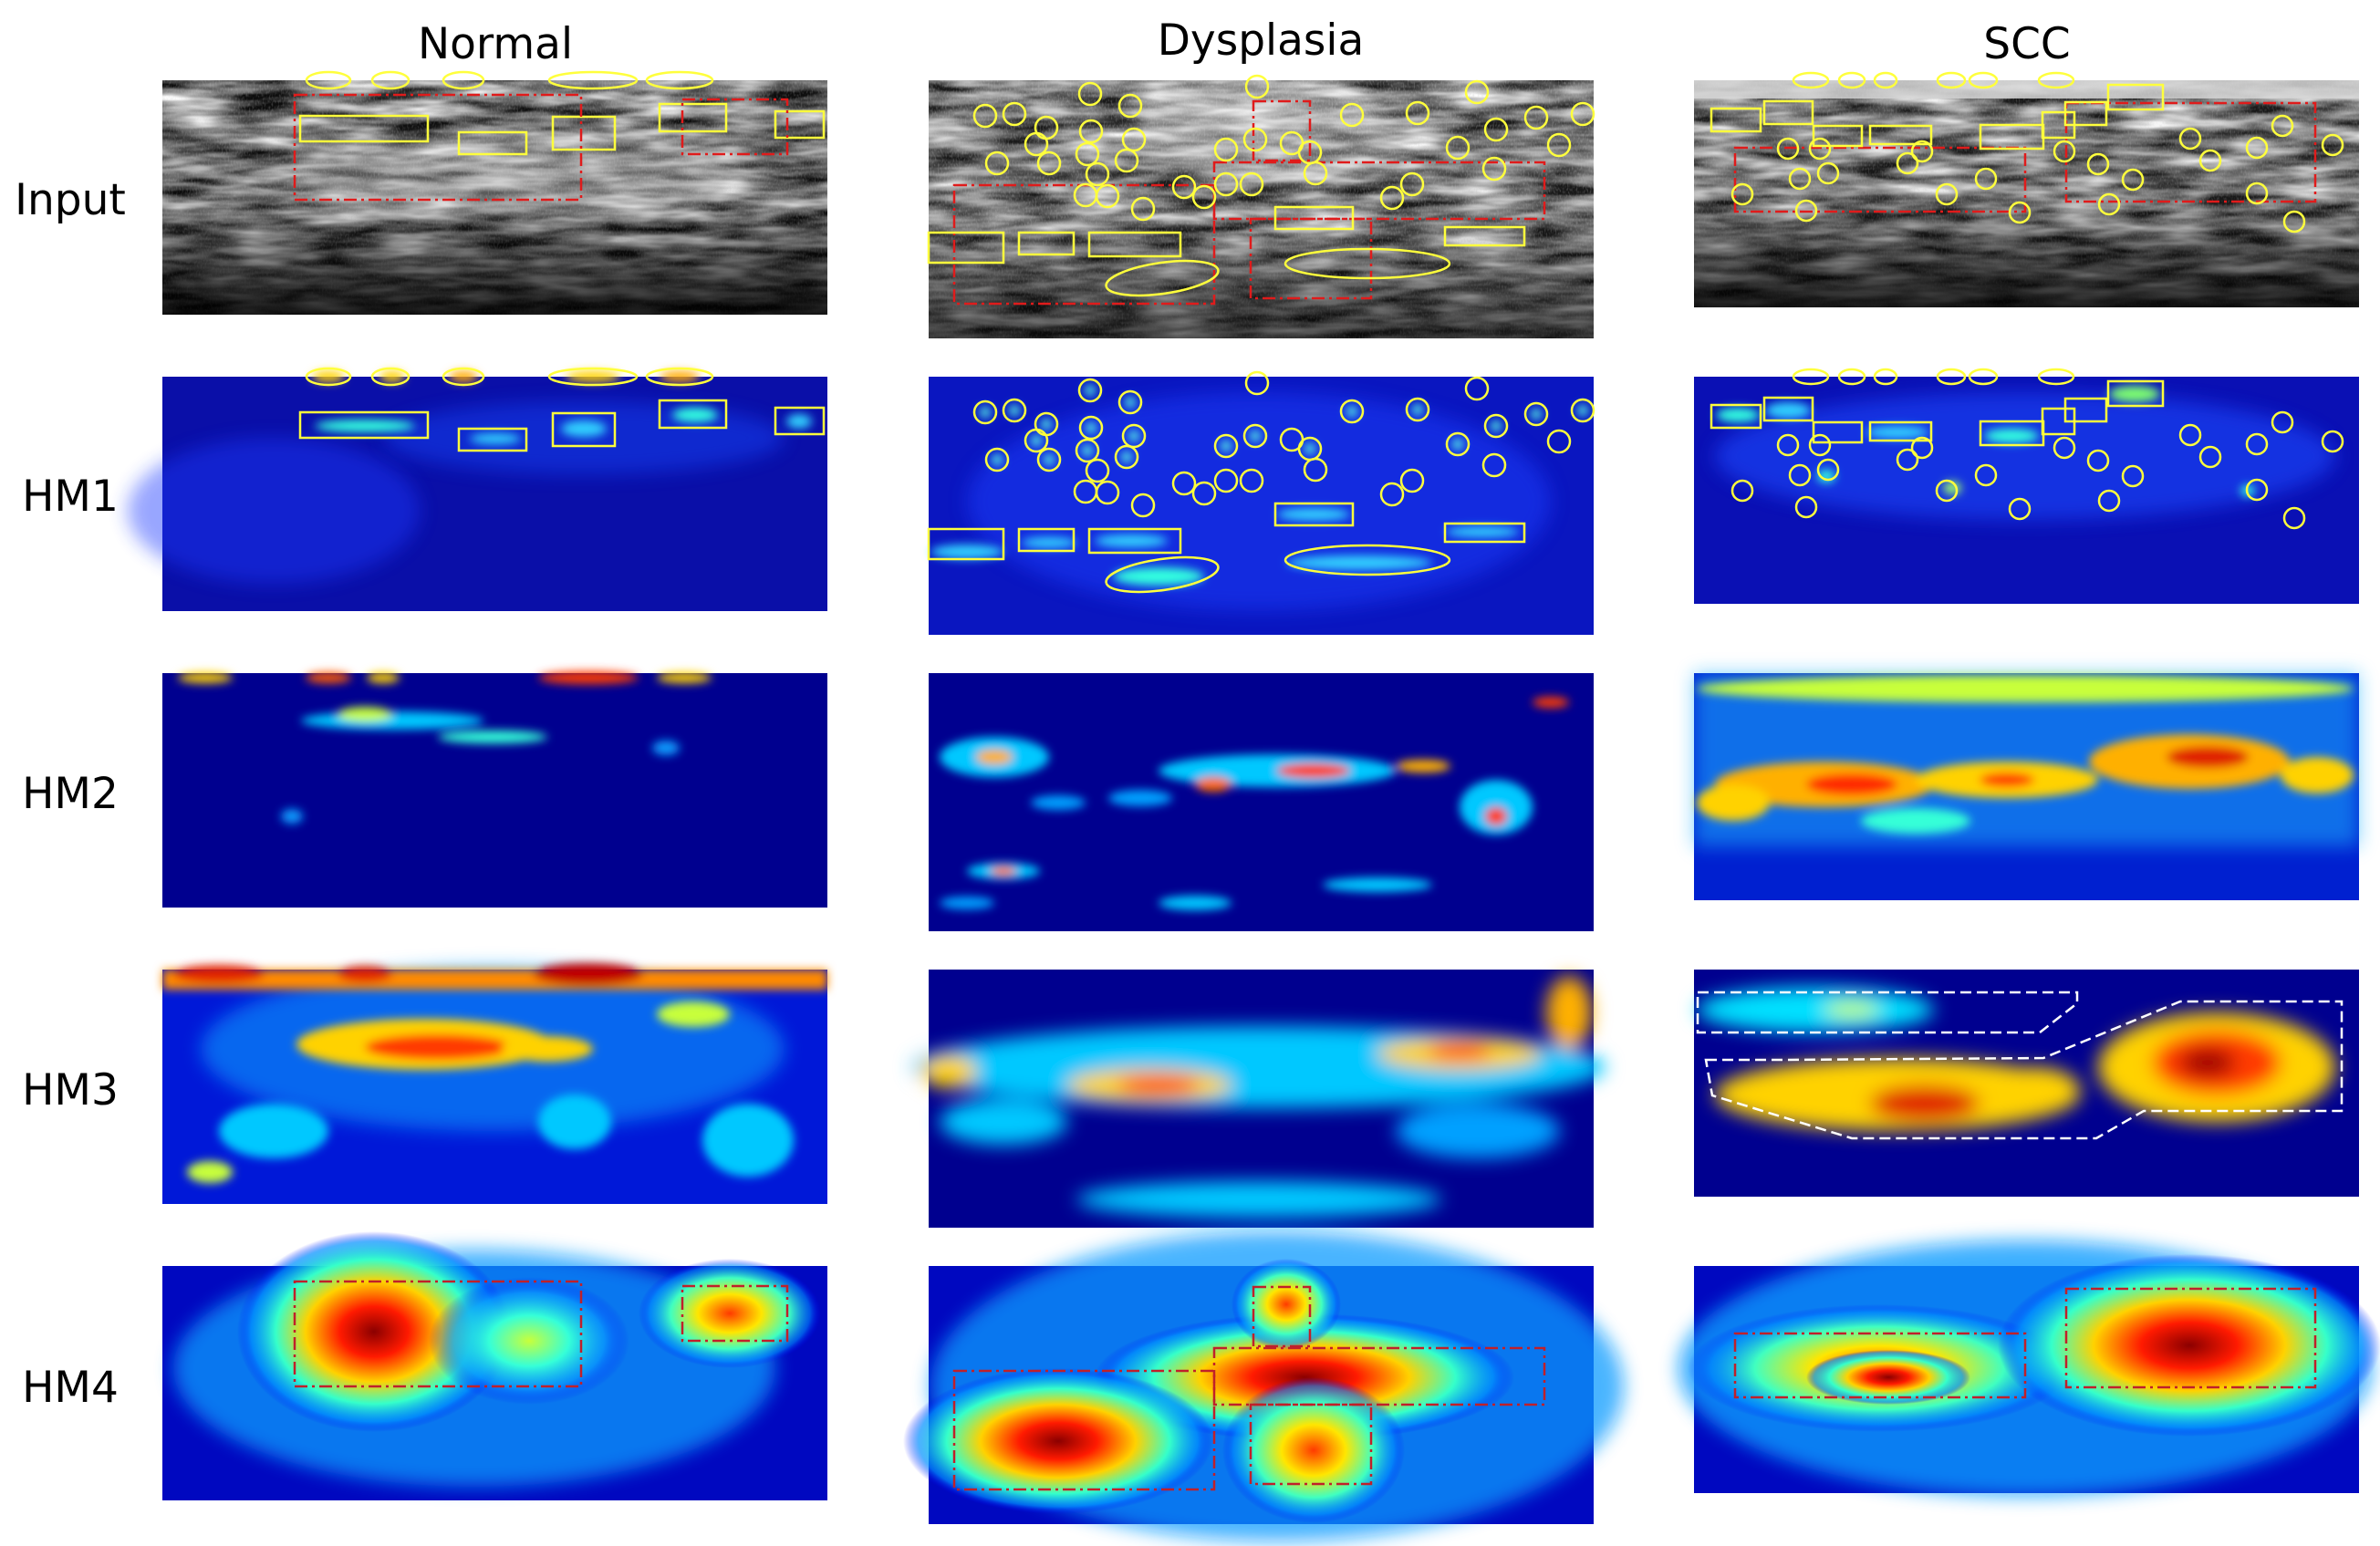  I want to click on row-label-hm3: HM3, so click(70, 1090).